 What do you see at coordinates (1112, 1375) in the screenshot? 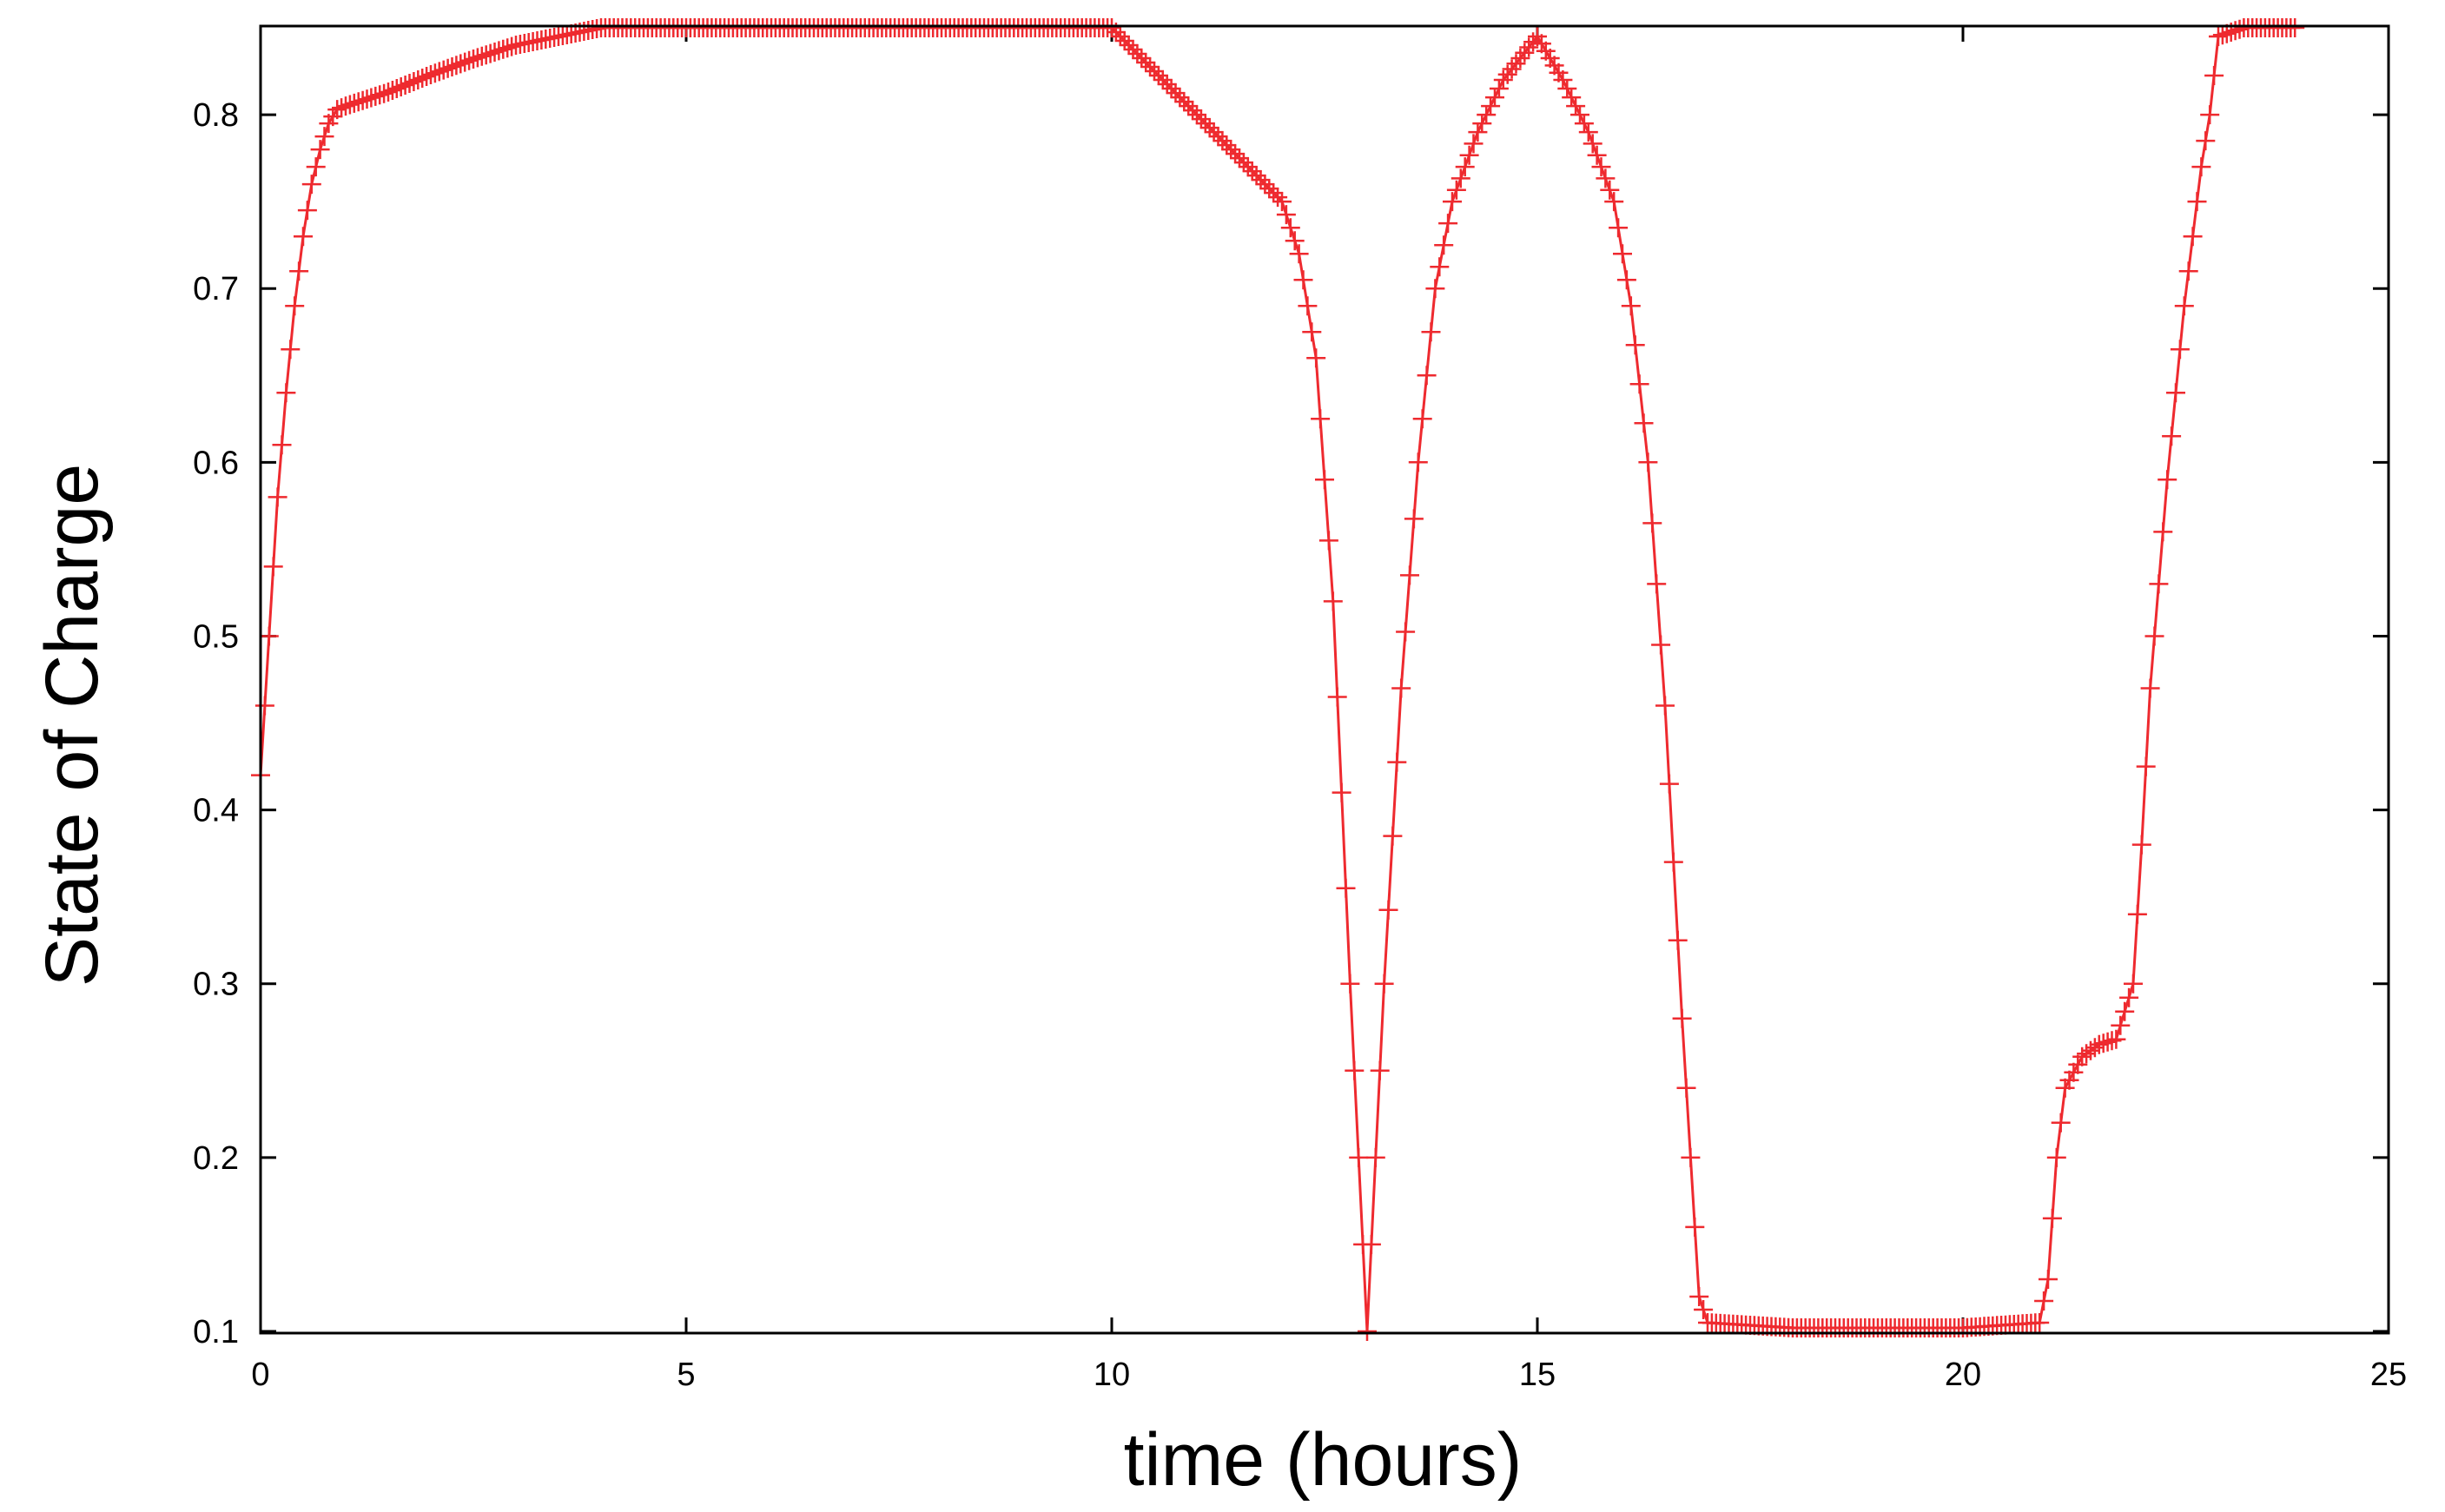
I see `x-tick-label: 10` at bounding box center [1112, 1375].